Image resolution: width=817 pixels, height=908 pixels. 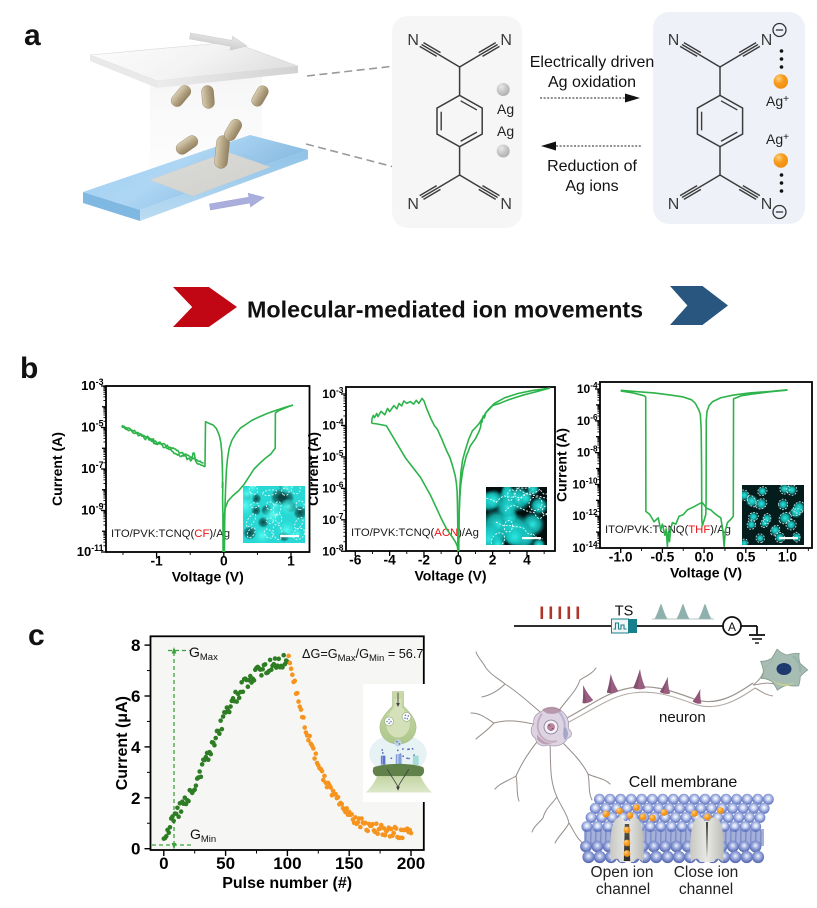 What do you see at coordinates (424, 560) in the screenshot?
I see `svg-text: -2` at bounding box center [424, 560].